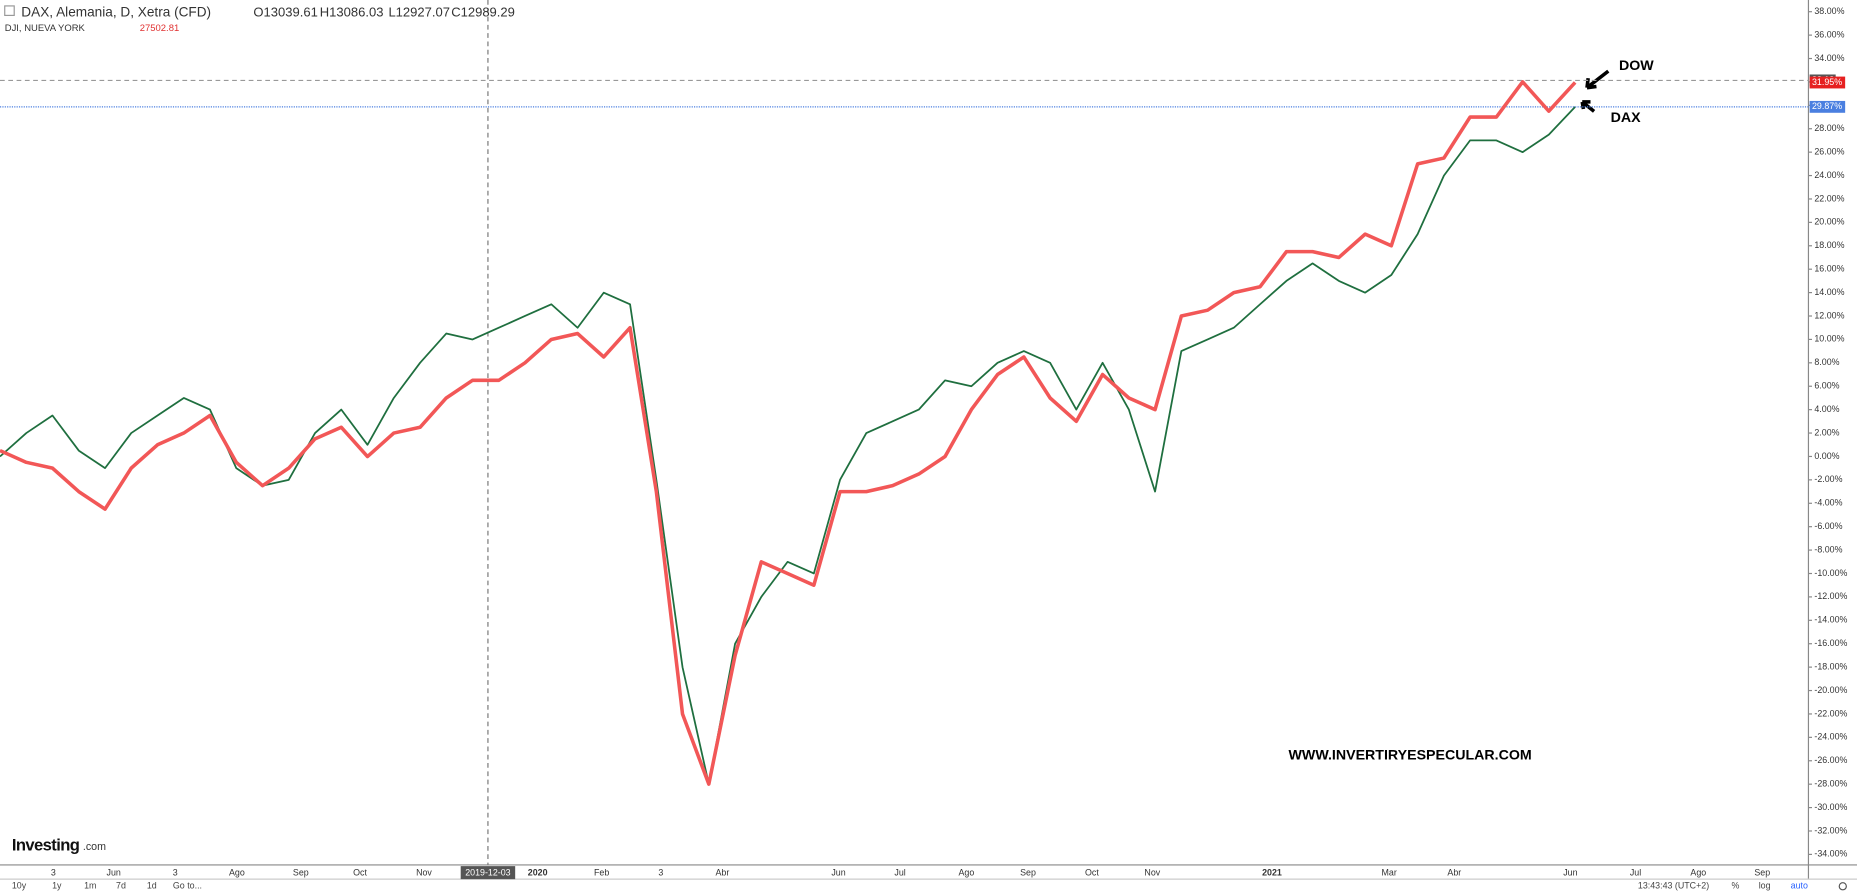  Describe the element at coordinates (1829, 222) in the screenshot. I see `y-tick-label: 20.00%` at that location.